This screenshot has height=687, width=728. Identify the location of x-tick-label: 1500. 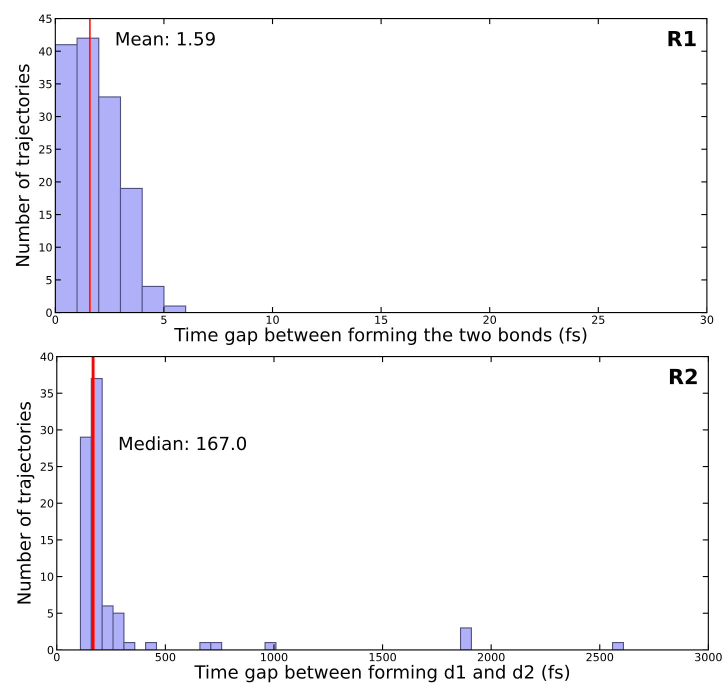
(383, 657).